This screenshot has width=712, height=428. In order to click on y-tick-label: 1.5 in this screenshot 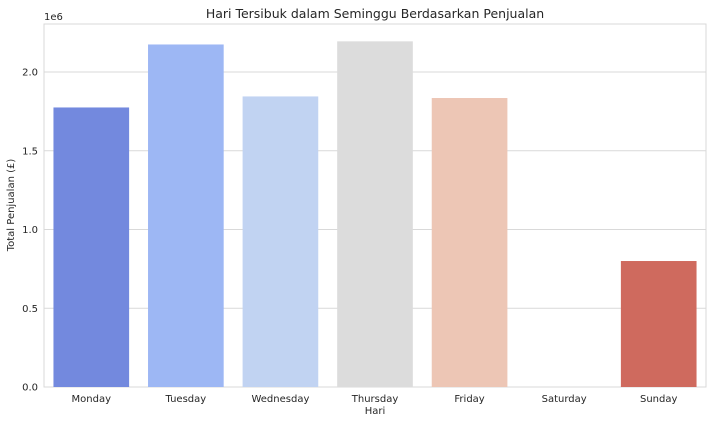, I will do `click(30, 151)`.